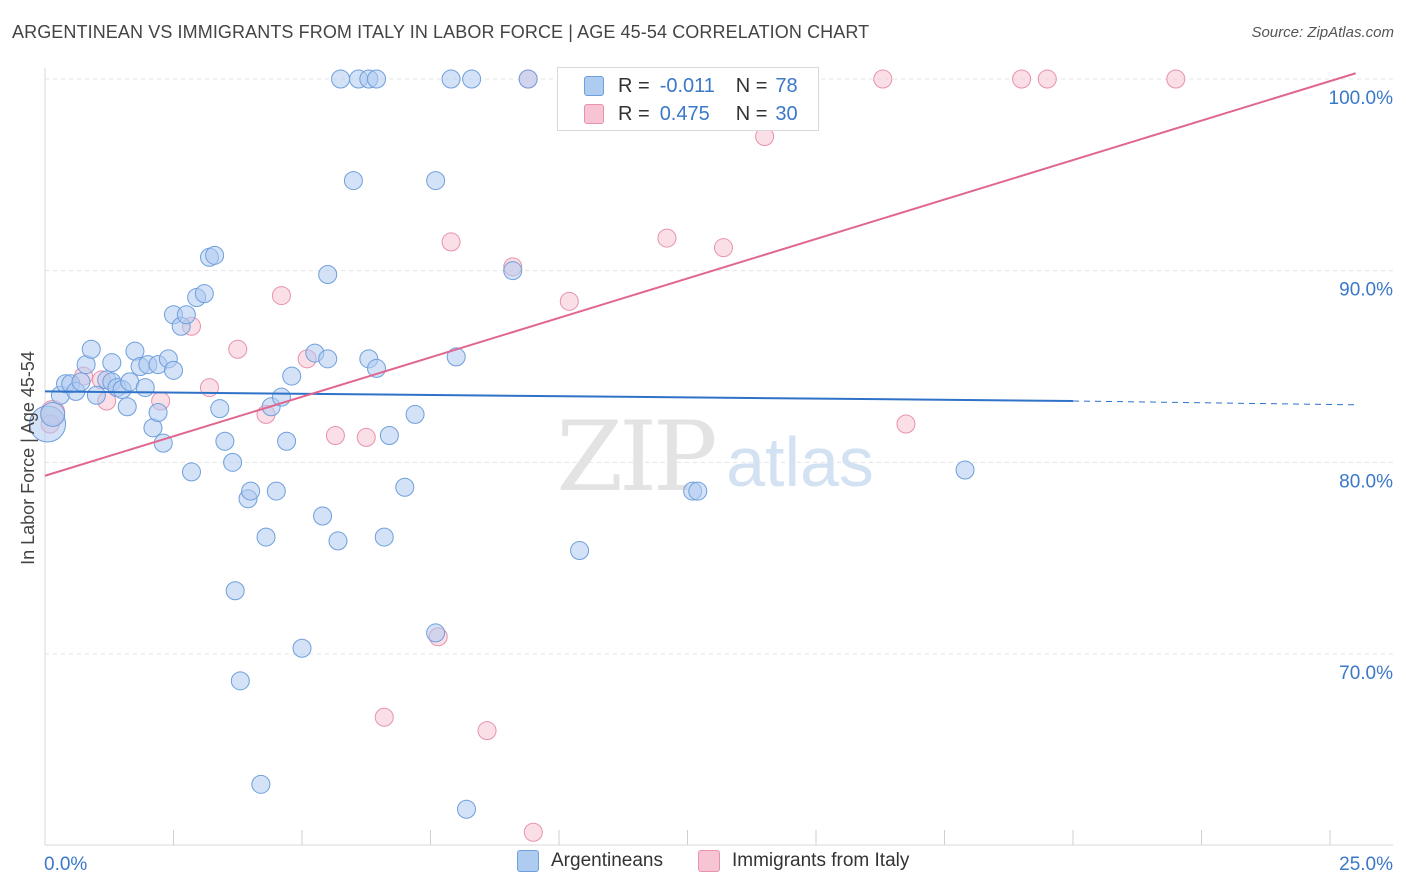 Image resolution: width=1406 pixels, height=892 pixels. Describe the element at coordinates (786, 85) in the screenshot. I see `legend-n-value-argentineans: 78` at that location.